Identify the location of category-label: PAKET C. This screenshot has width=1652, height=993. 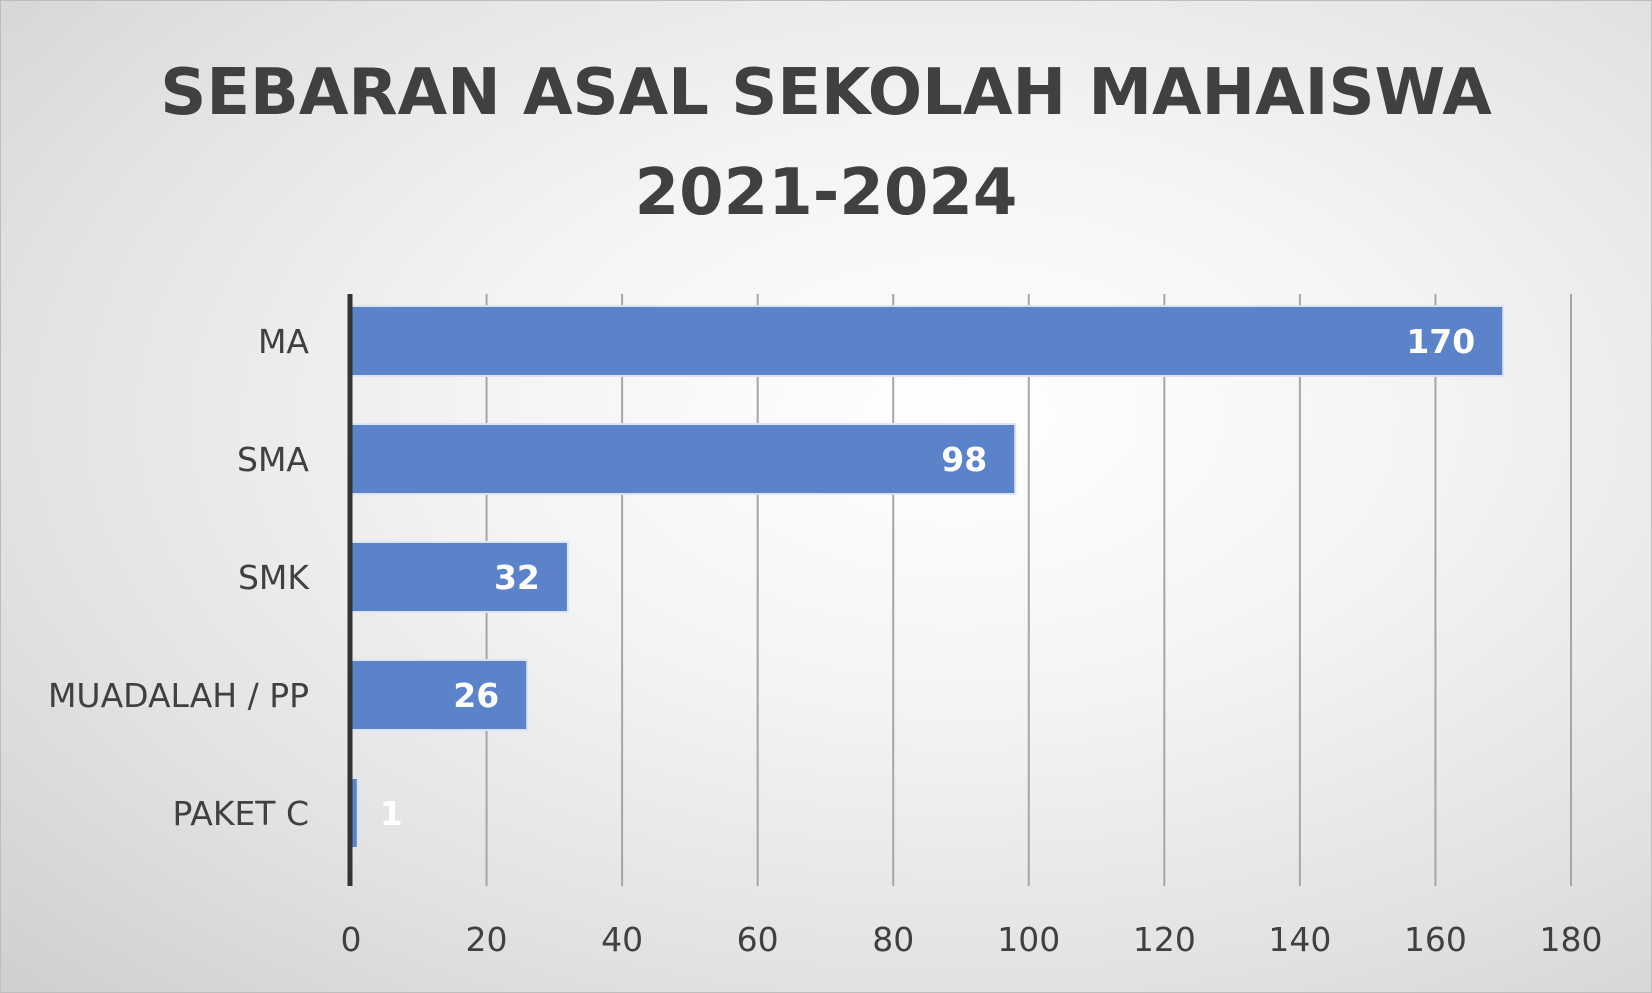
(240, 813).